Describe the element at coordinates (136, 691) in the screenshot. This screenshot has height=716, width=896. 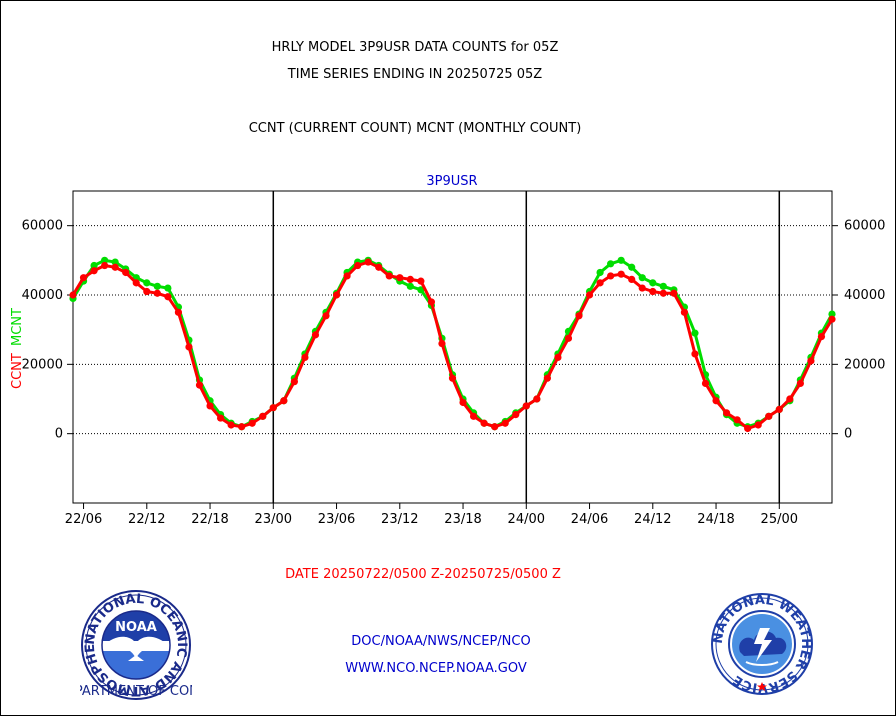
I see `noaa-bottom-text: U.S. DEPARTMENT OF COMMERCE` at that location.